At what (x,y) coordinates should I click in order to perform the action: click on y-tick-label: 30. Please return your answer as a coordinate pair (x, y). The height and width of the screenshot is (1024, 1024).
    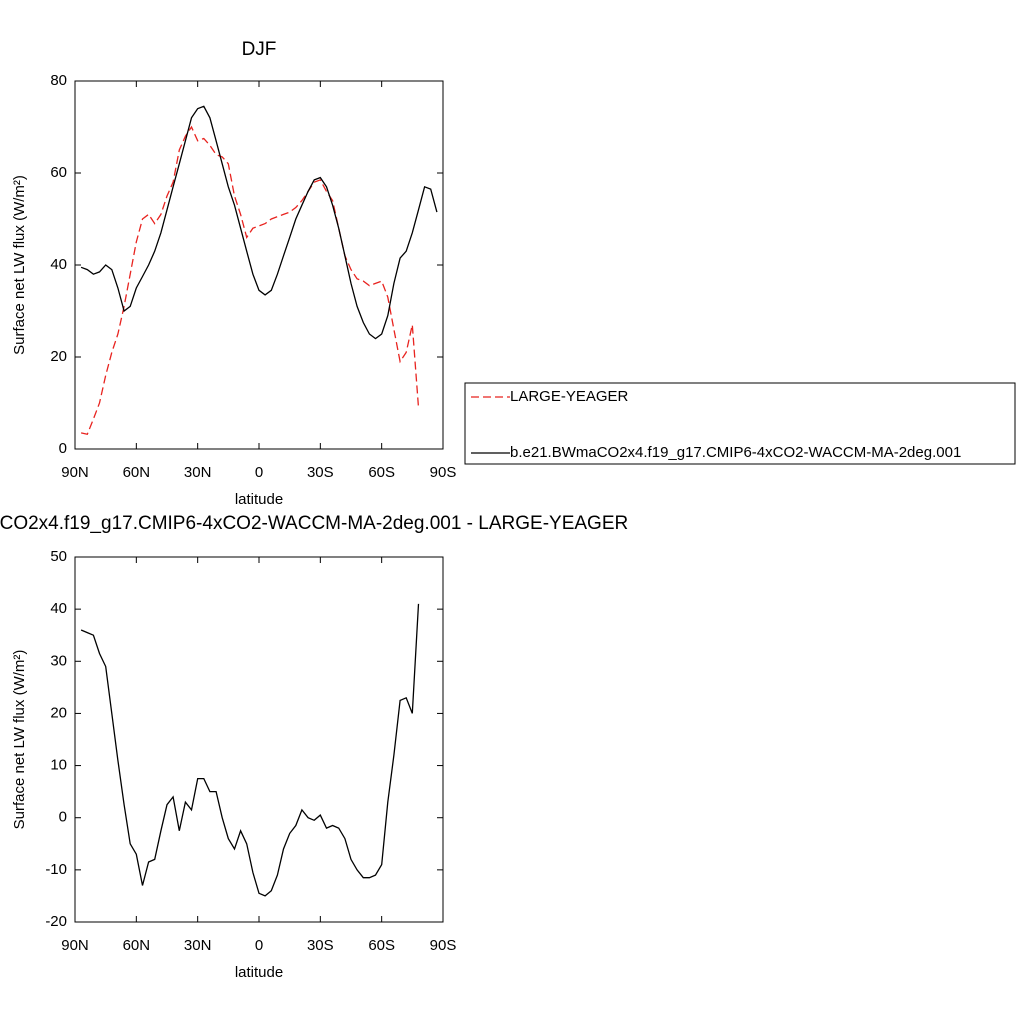
    Looking at the image, I should click on (58, 660).